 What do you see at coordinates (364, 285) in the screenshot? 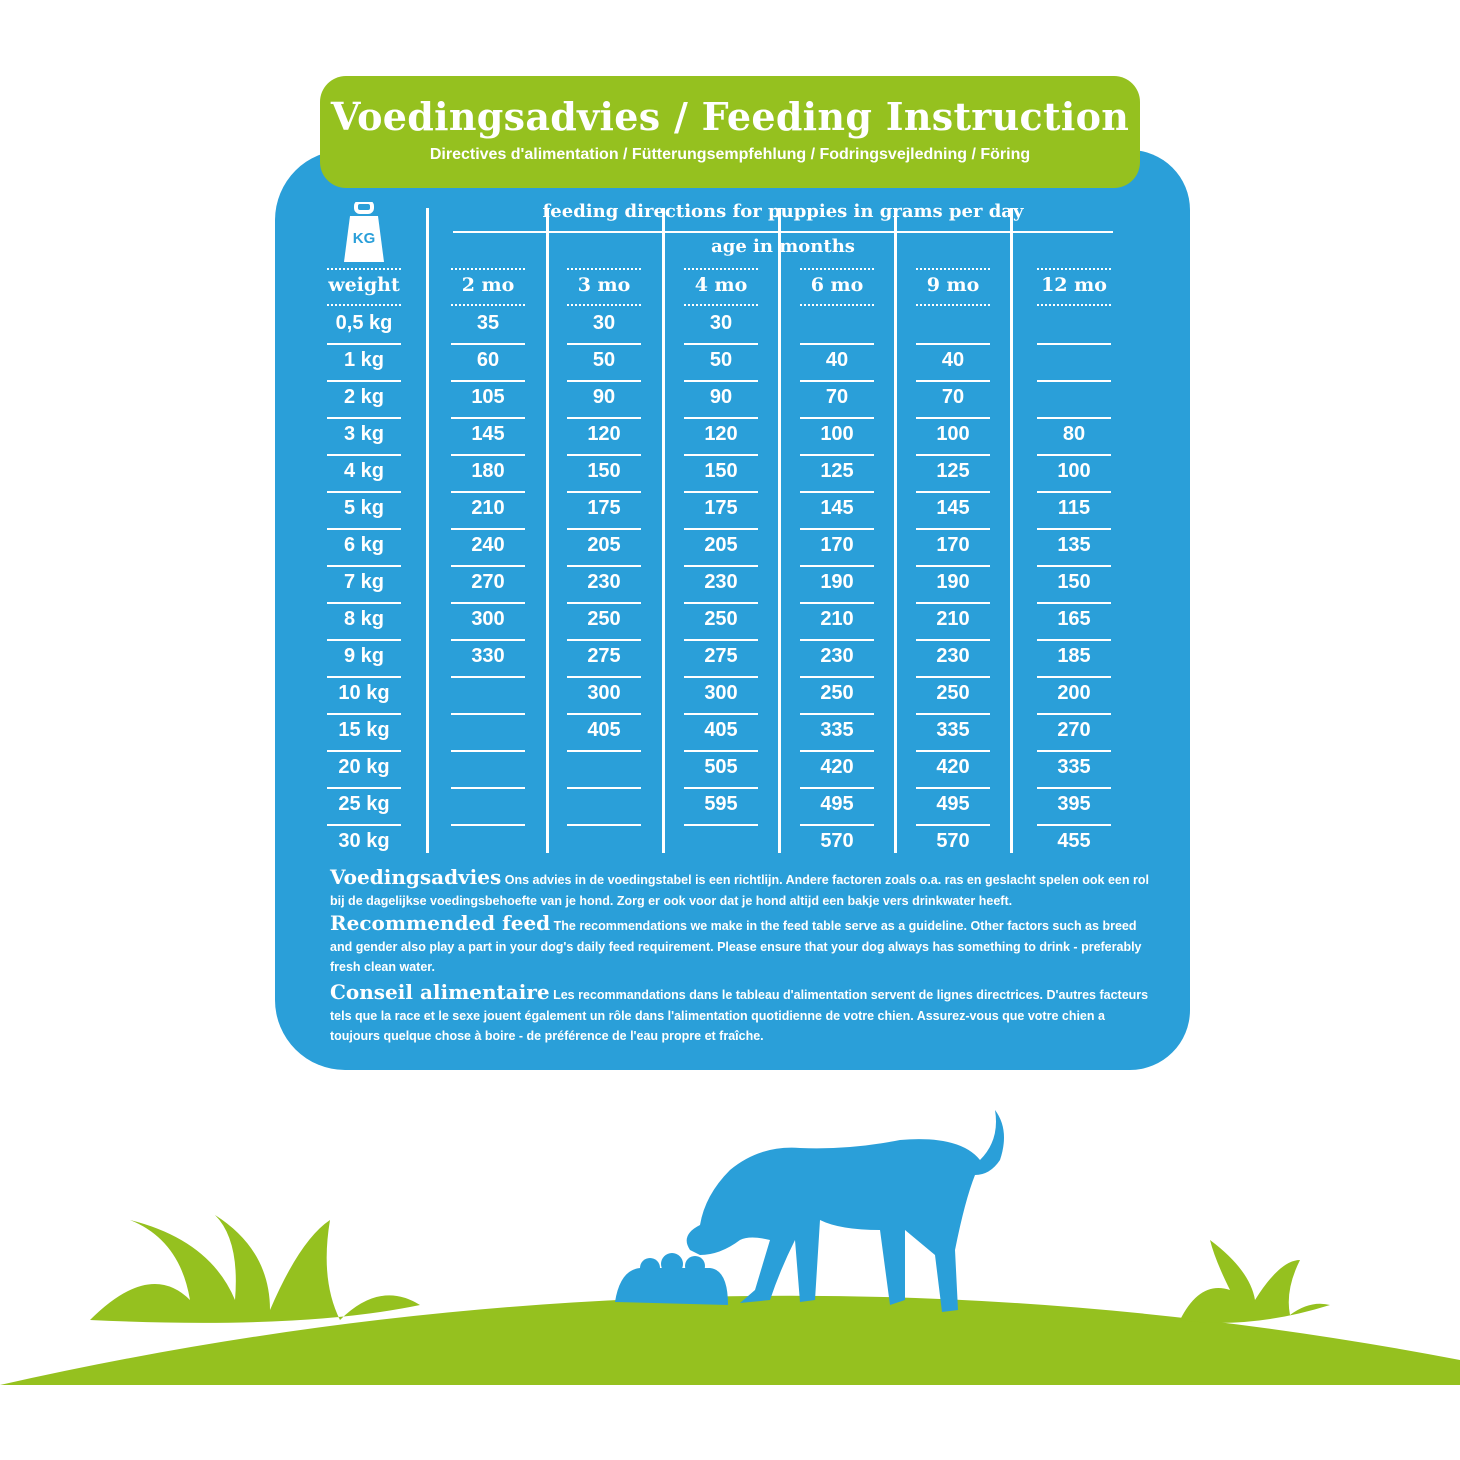
I see `weight-header: weight` at bounding box center [364, 285].